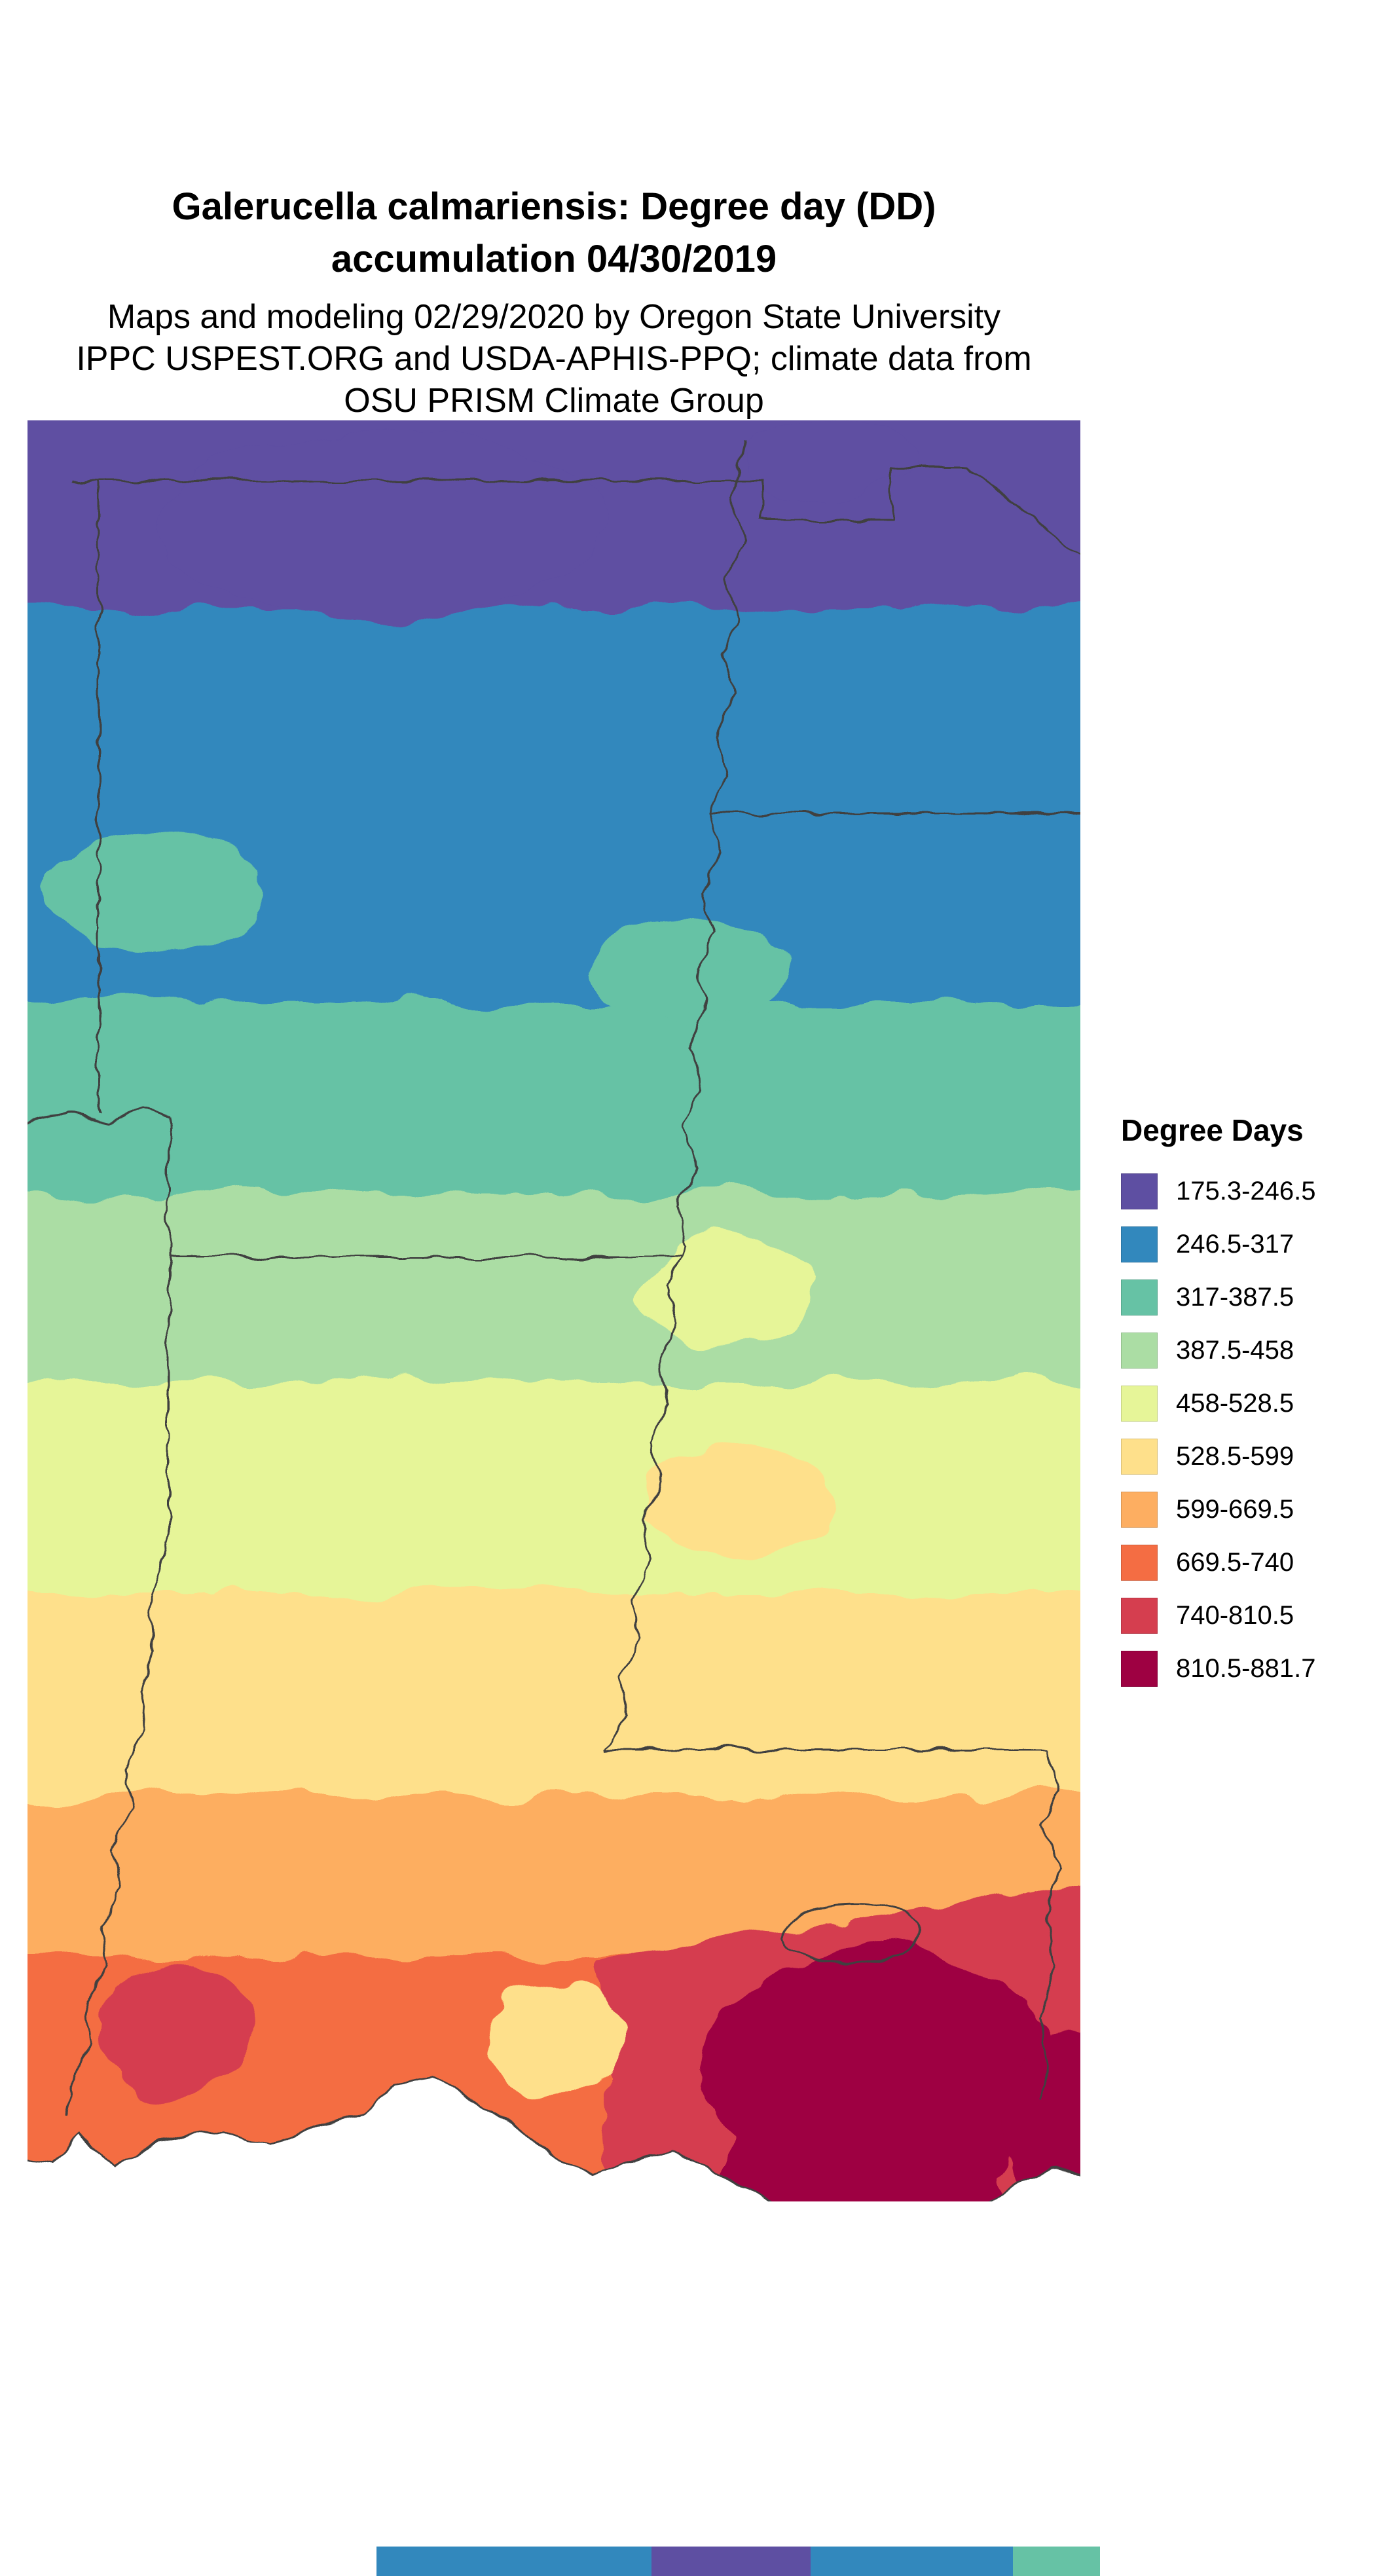  What do you see at coordinates (556, 2037) in the screenshot?
I see `yellow-blob-coast` at bounding box center [556, 2037].